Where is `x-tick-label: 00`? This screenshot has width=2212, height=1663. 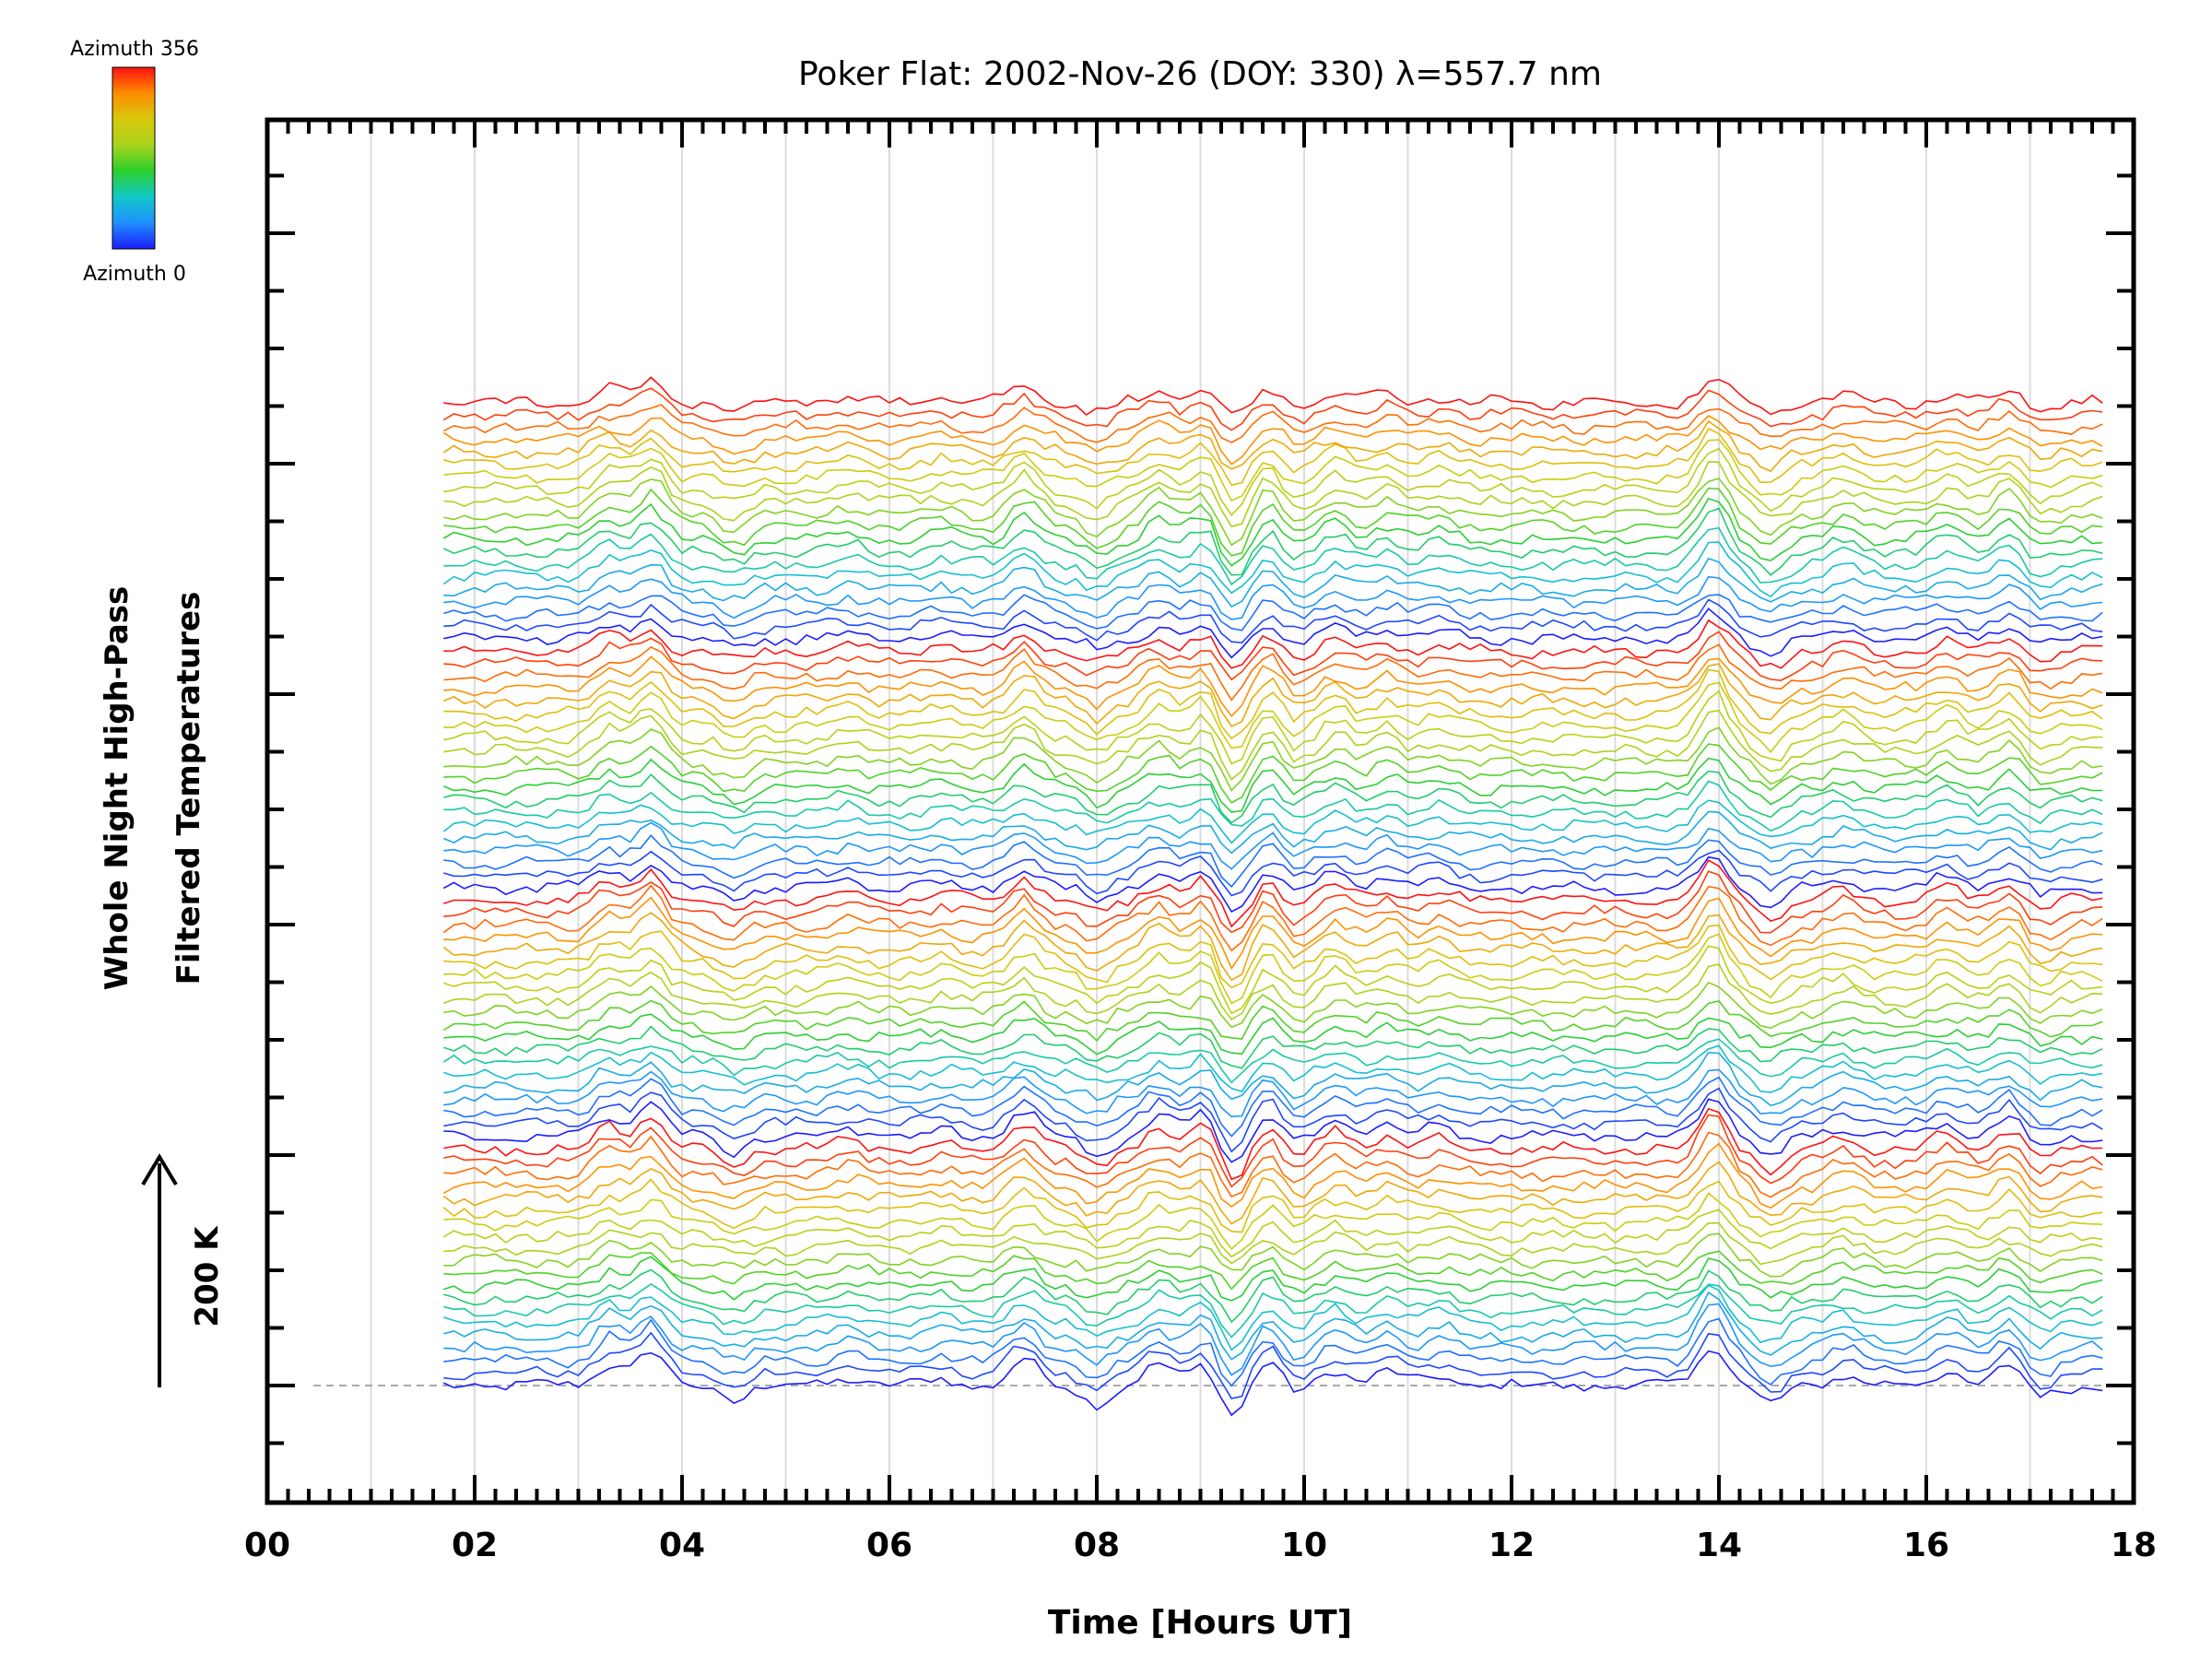 x-tick-label: 00 is located at coordinates (267, 1545).